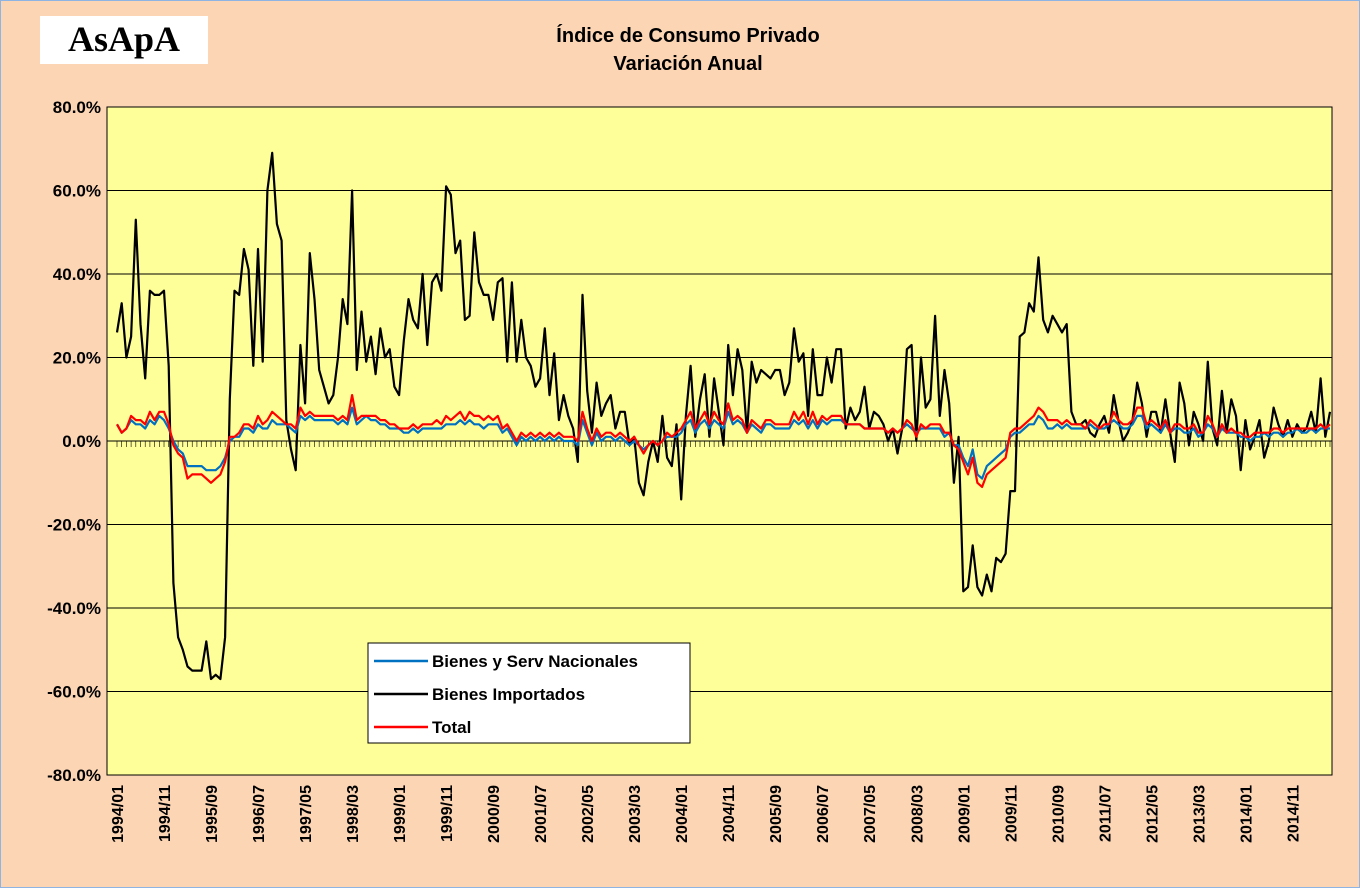 The width and height of the screenshot is (1360, 893). I want to click on y-tick-label: -40.0%, so click(74, 608).